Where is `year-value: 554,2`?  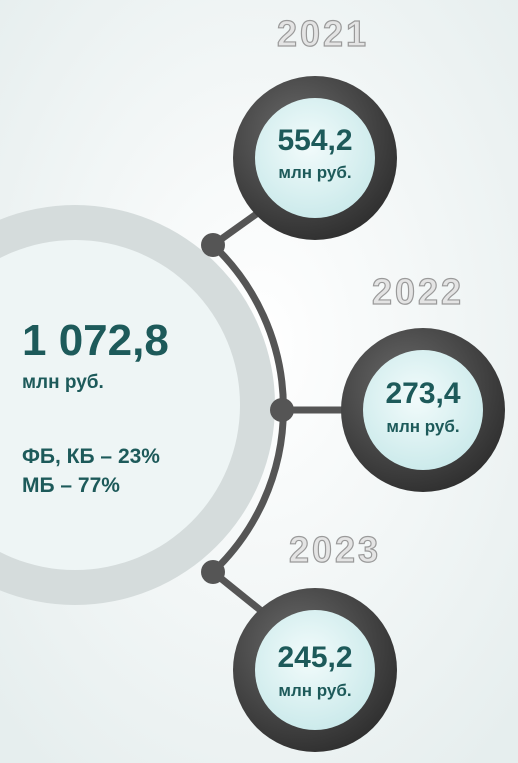 year-value: 554,2 is located at coordinates (314, 140).